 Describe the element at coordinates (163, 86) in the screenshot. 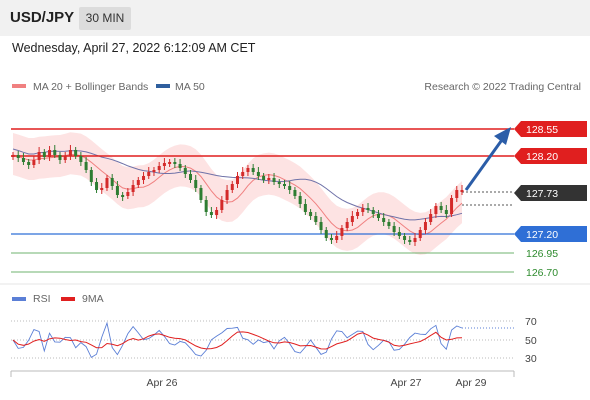

I see `ma50-legend-swatch` at that location.